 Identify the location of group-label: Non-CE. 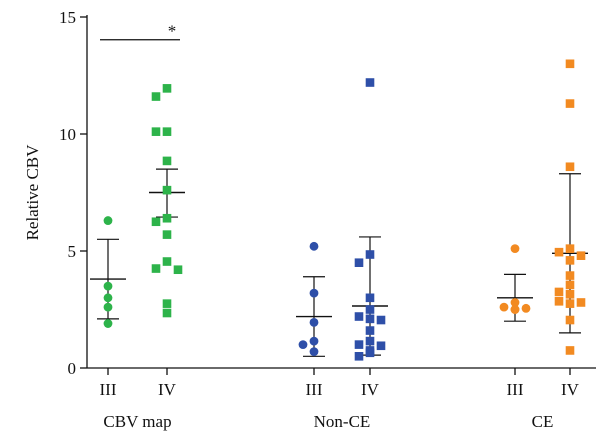
(342, 421).